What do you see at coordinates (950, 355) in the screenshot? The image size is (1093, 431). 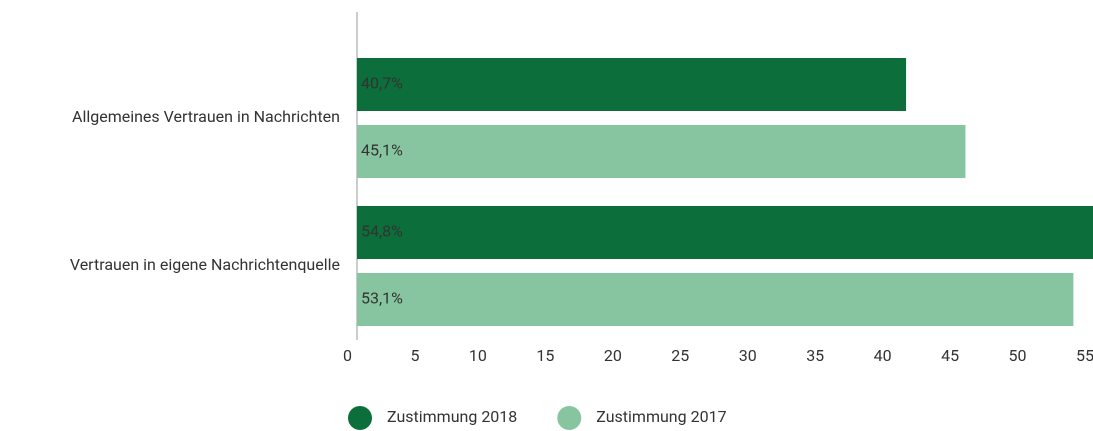 I see `x-tick-label: 45` at bounding box center [950, 355].